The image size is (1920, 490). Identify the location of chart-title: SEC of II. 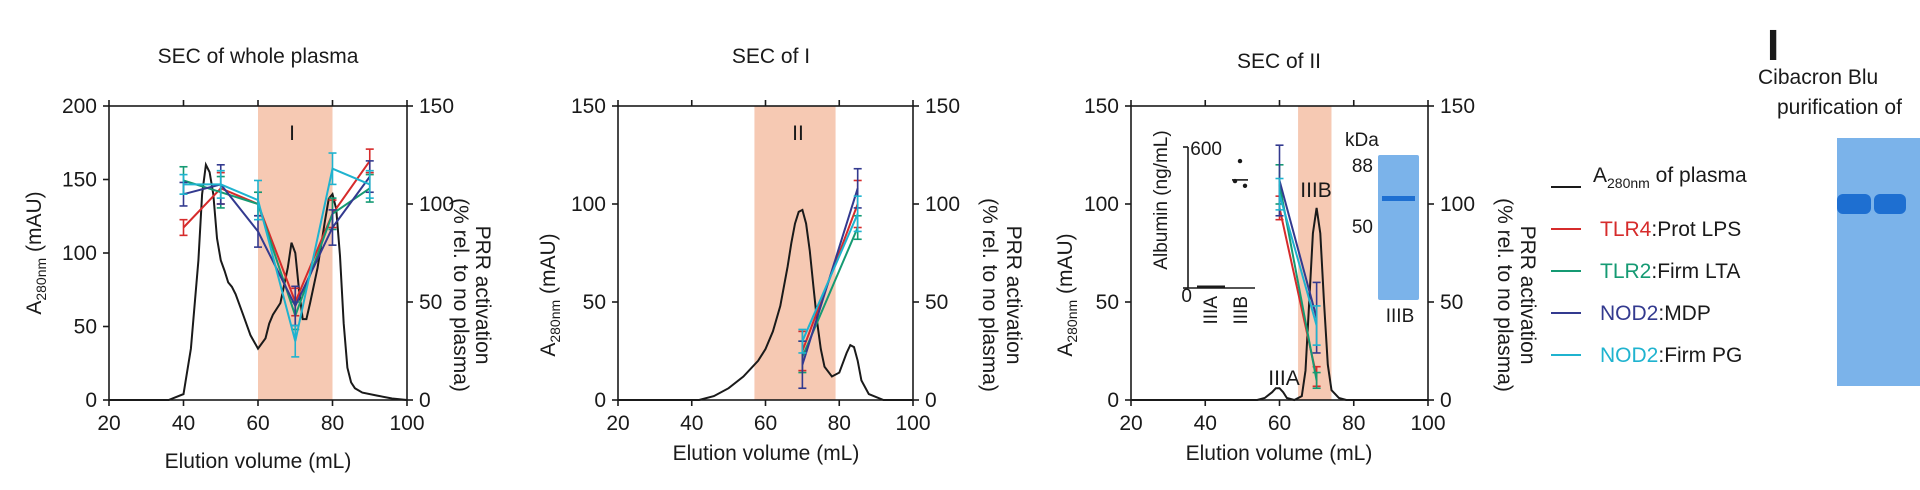
(1279, 61).